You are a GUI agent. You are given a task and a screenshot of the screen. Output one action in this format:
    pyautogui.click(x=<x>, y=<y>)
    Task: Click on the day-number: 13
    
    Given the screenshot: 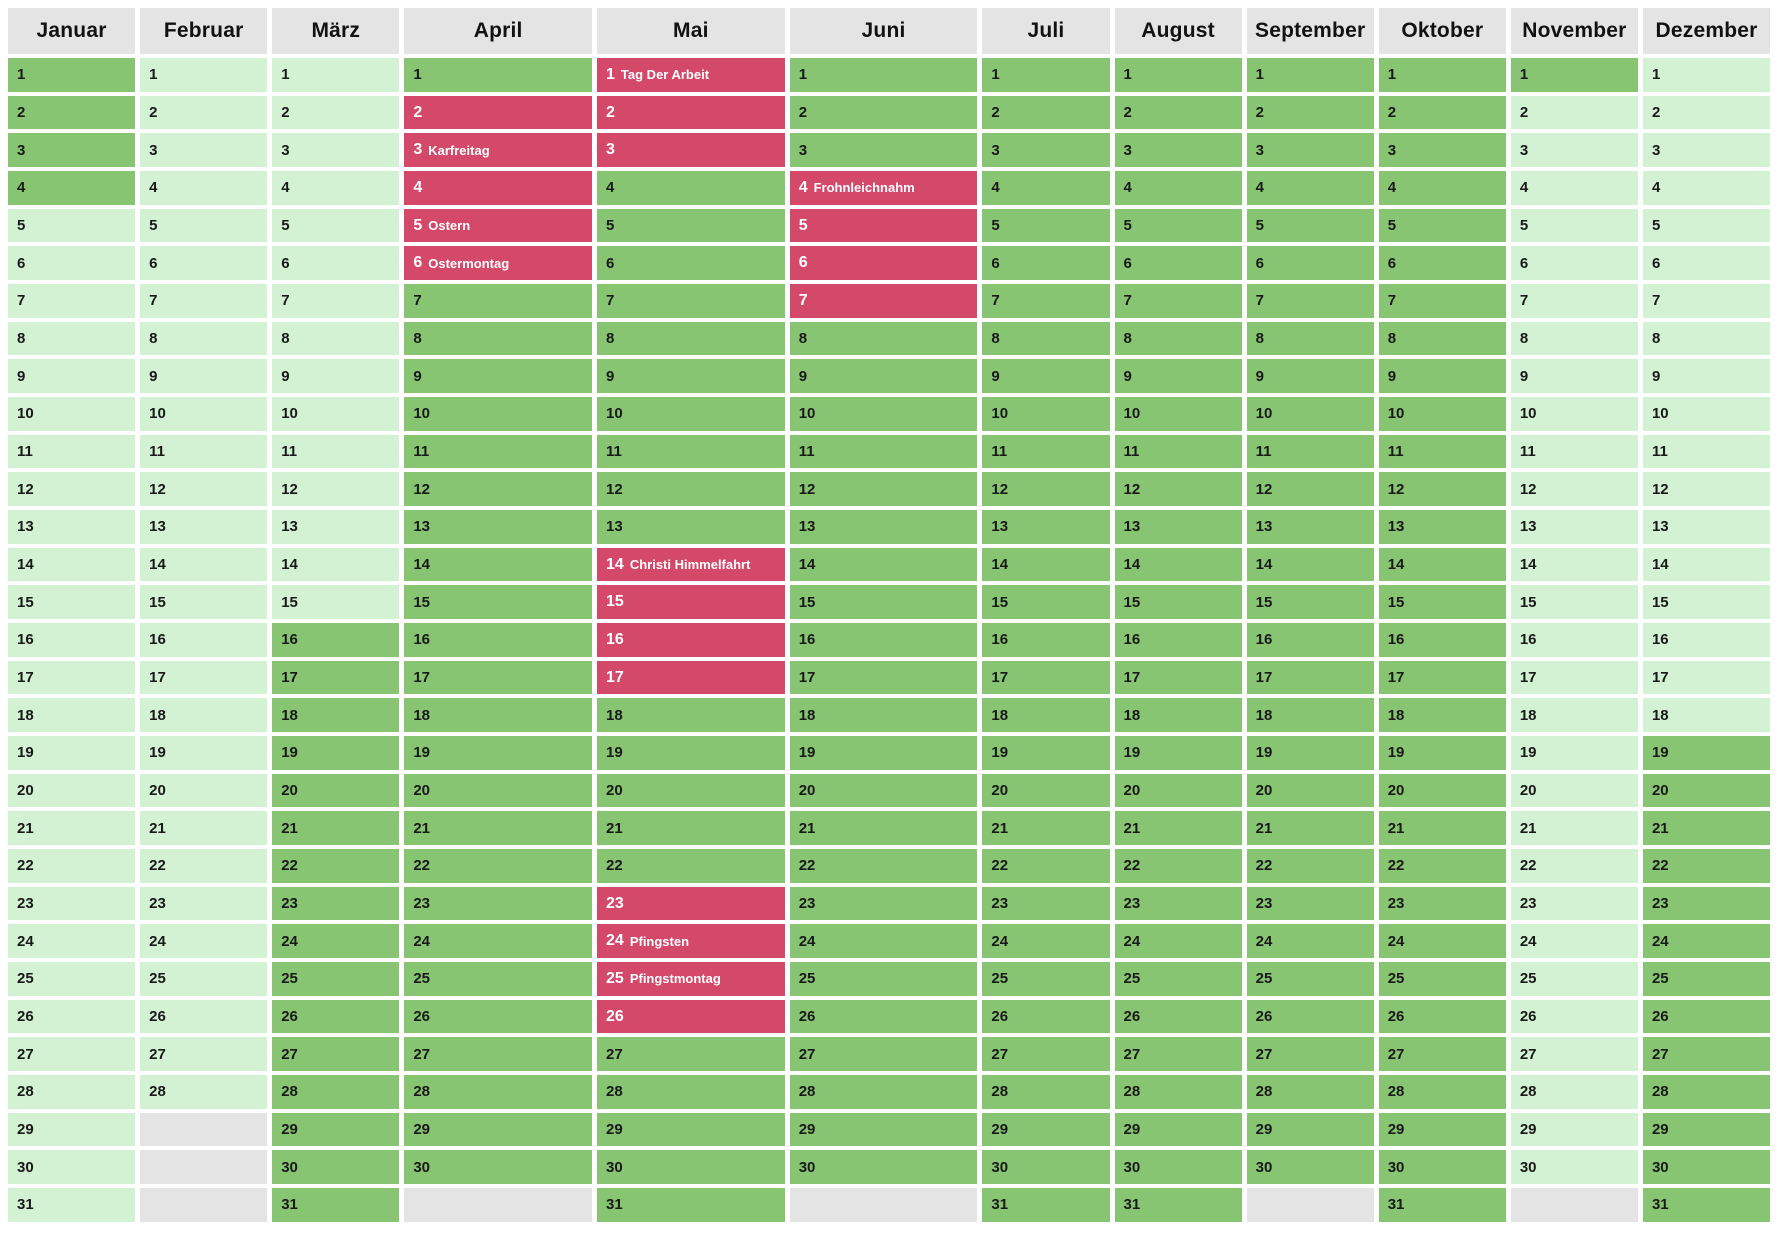 What is the action you would take?
    pyautogui.click(x=807, y=527)
    